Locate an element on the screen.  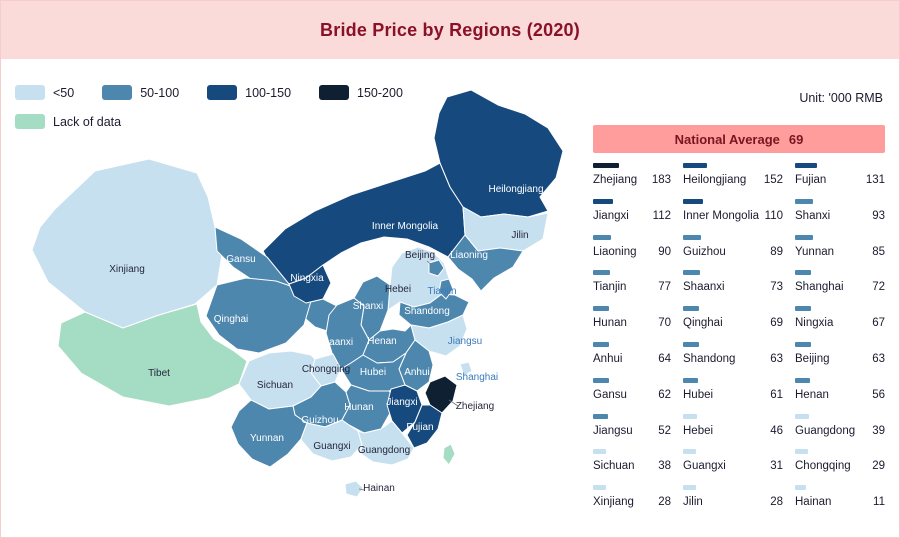
stat-line: Jiangxi 112 is located at coordinates (632, 216).